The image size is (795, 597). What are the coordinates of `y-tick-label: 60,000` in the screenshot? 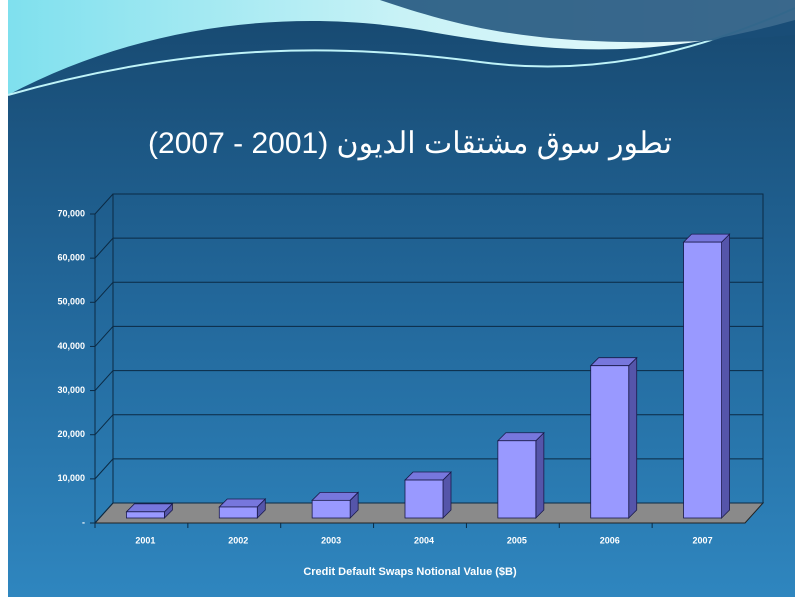 It's located at (71, 258).